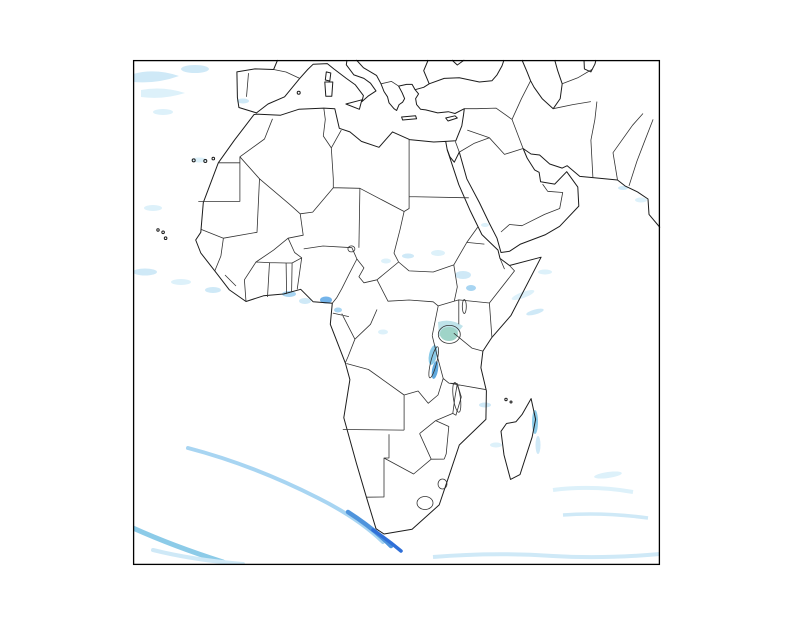 The height and width of the screenshot is (618, 800). What do you see at coordinates (351, 249) in the screenshot?
I see `lake-chad` at bounding box center [351, 249].